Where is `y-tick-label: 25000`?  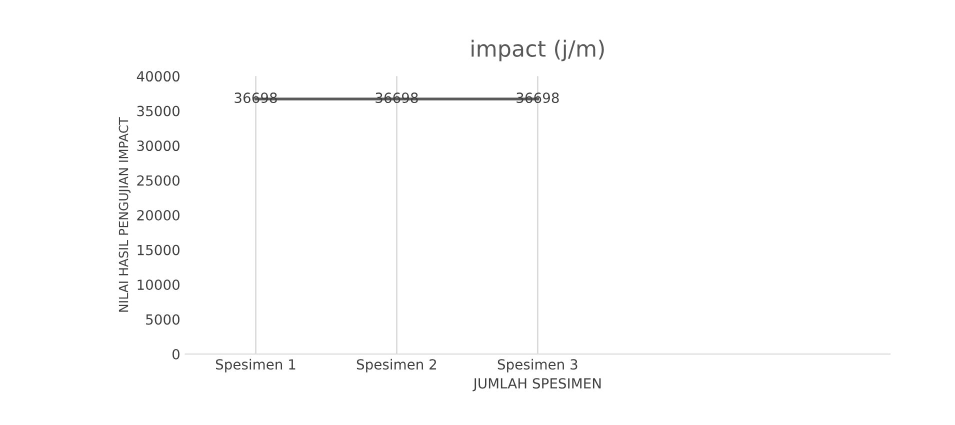
y-tick-label: 25000 is located at coordinates (158, 180).